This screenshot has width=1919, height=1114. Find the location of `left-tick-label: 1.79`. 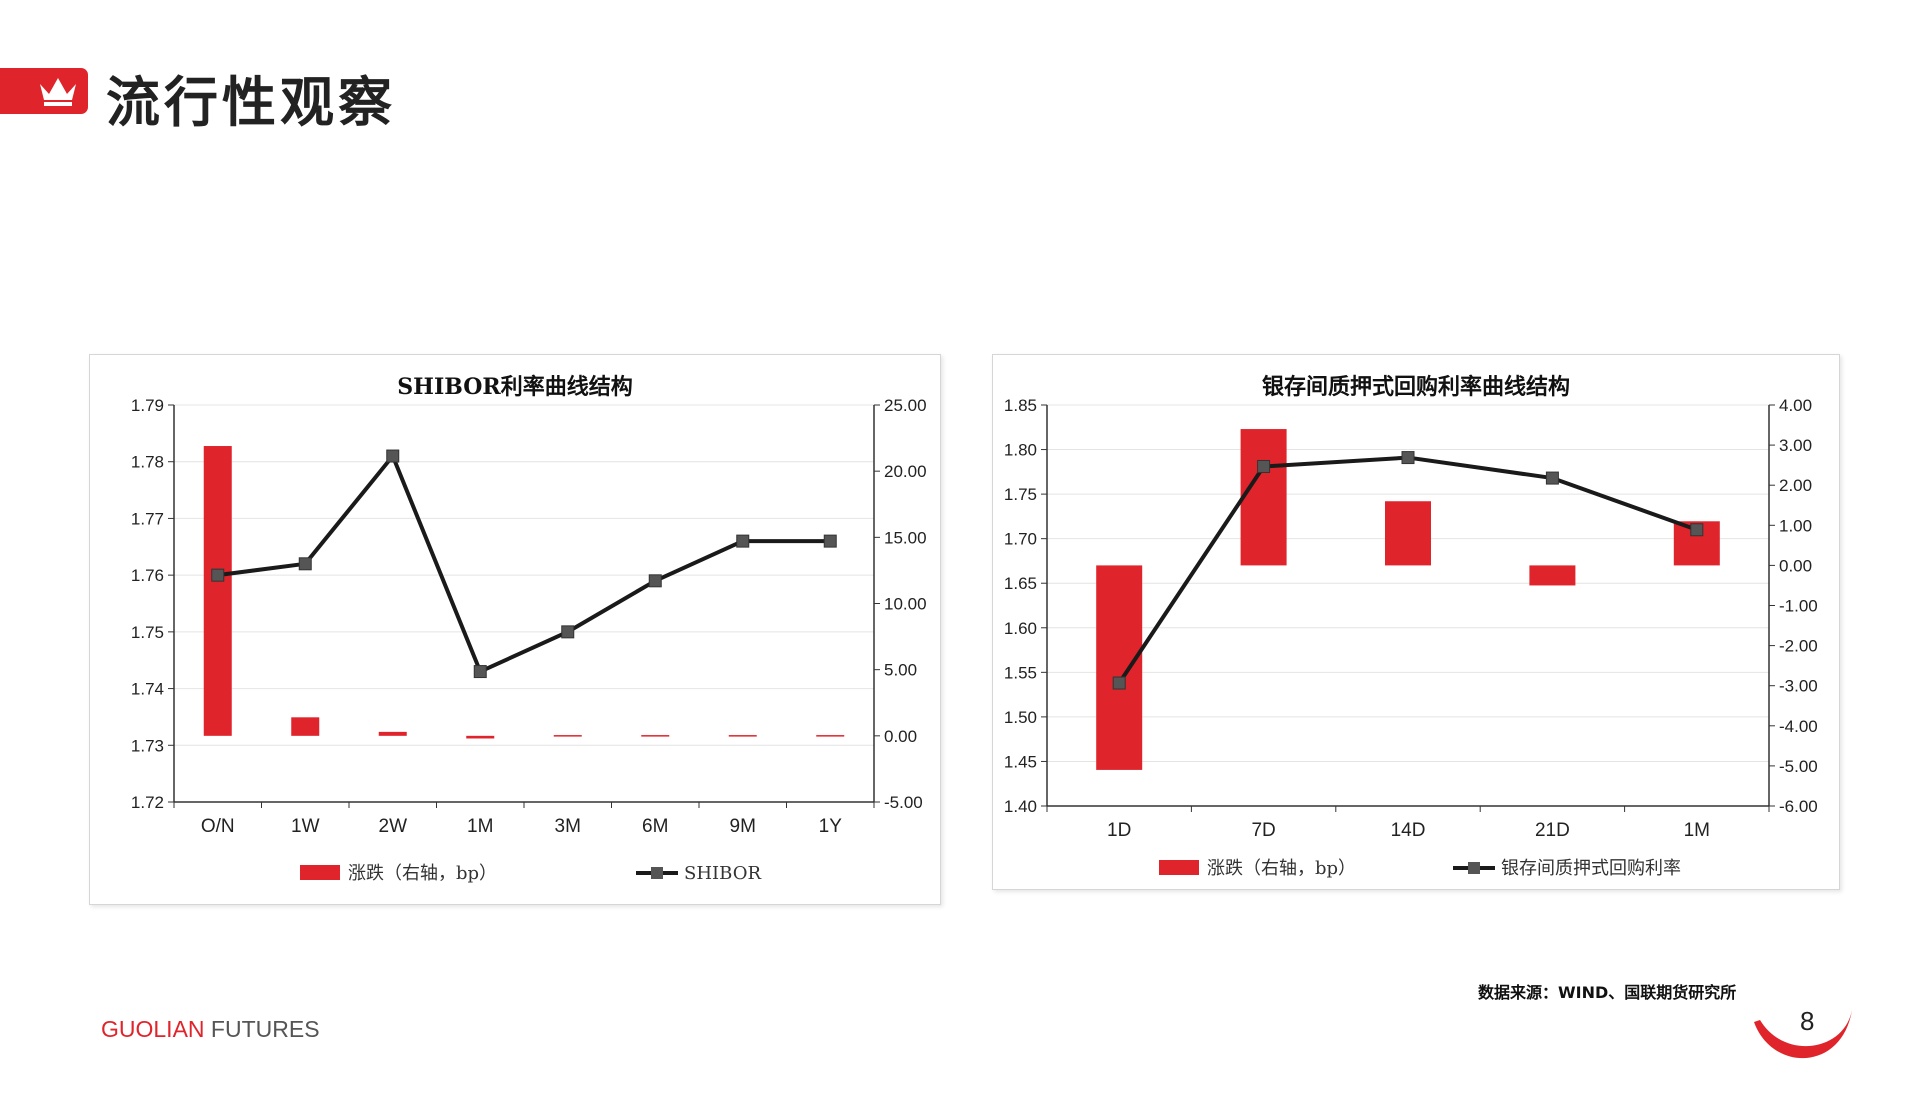

left-tick-label: 1.79 is located at coordinates (147, 405).